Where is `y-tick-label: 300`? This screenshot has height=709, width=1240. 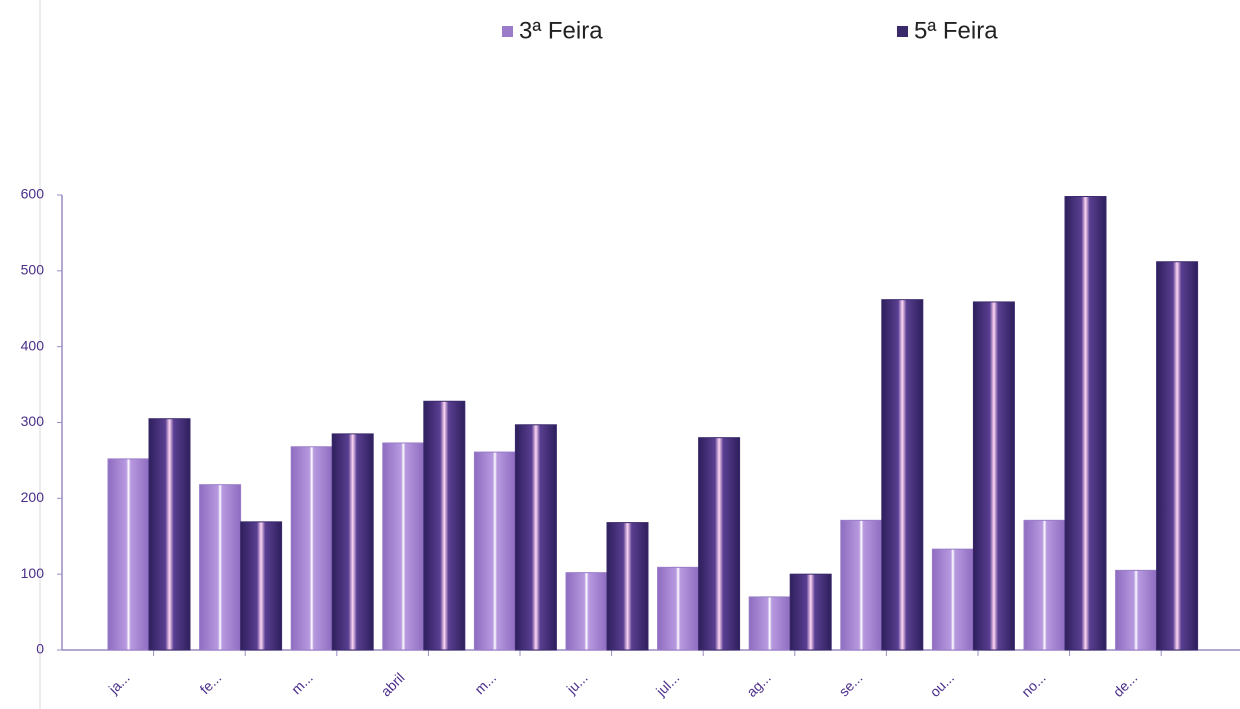
y-tick-label: 300 is located at coordinates (33, 421).